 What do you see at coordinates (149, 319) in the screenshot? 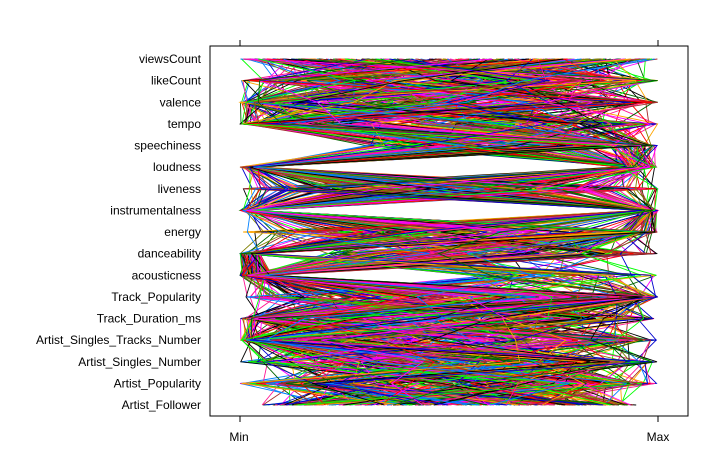
I see `variable-label-track_duration_ms: Track_Duration_ms` at bounding box center [149, 319].